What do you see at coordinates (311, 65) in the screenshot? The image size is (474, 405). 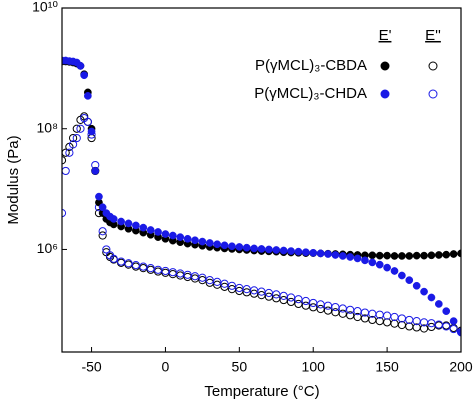 I see `legend-label: P(γMCL)₃-CBDA` at bounding box center [311, 65].